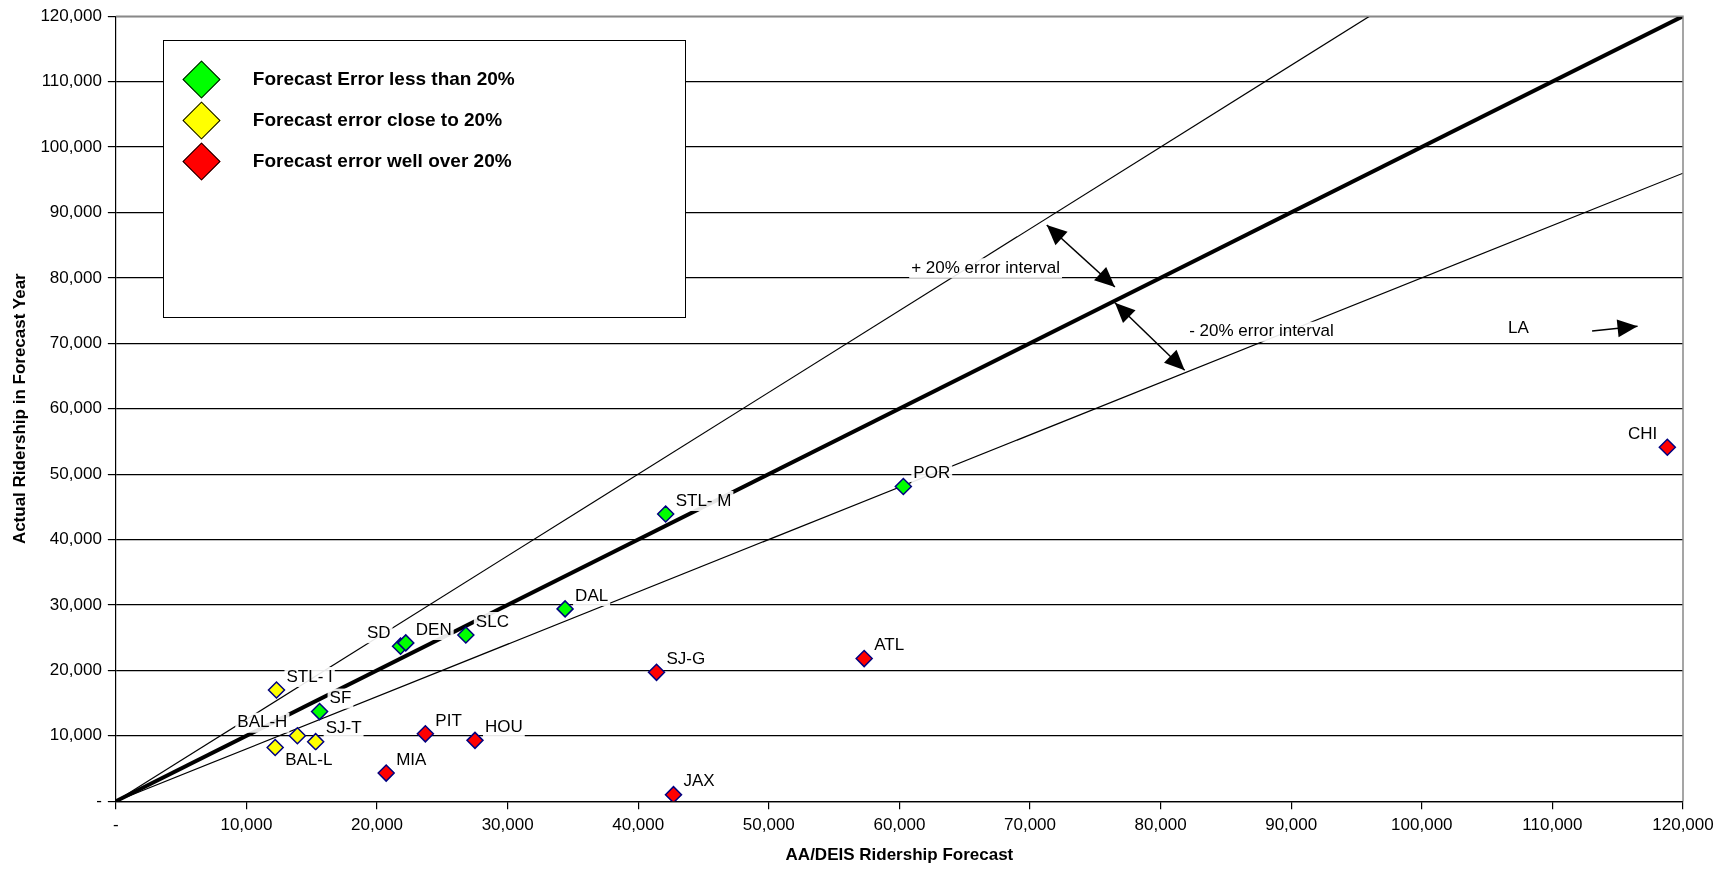 The height and width of the screenshot is (874, 1733). Describe the element at coordinates (246, 825) in the screenshot. I see `x-tick-label: 10,000` at that location.